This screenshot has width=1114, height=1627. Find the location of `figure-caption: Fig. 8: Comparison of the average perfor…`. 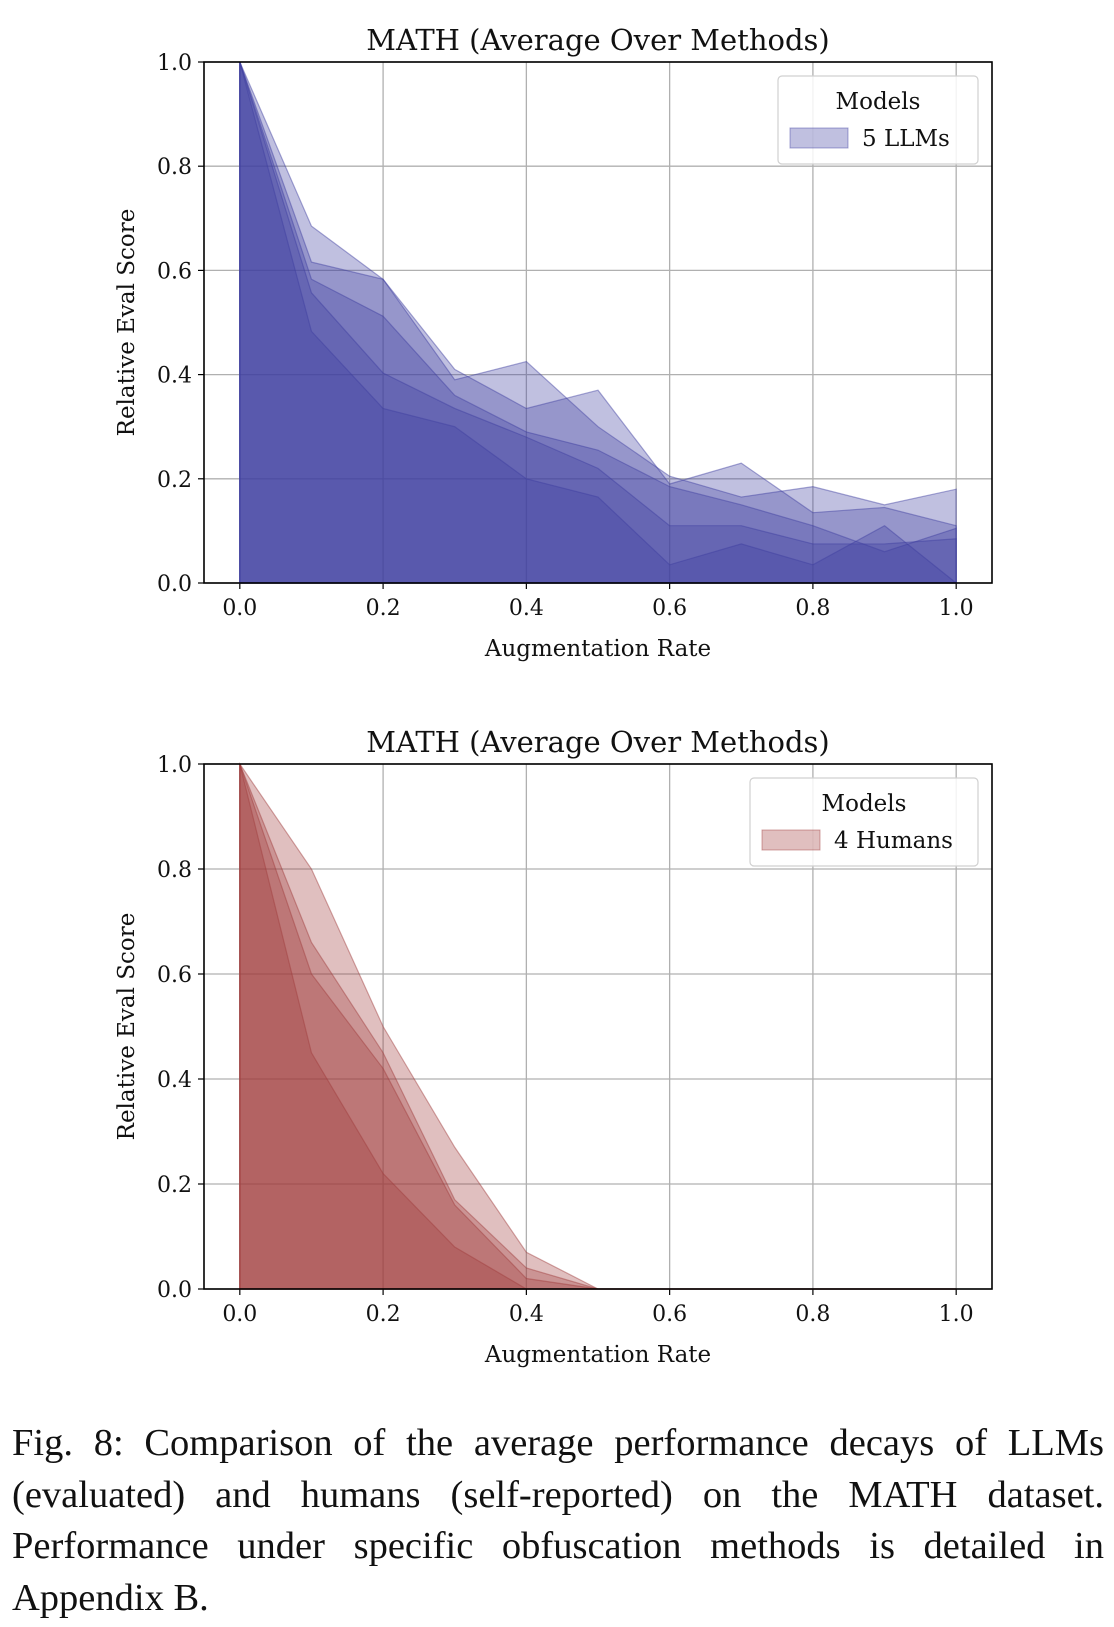

figure-caption: Fig. 8: Comparison of the average perfor… is located at coordinates (558, 1520).